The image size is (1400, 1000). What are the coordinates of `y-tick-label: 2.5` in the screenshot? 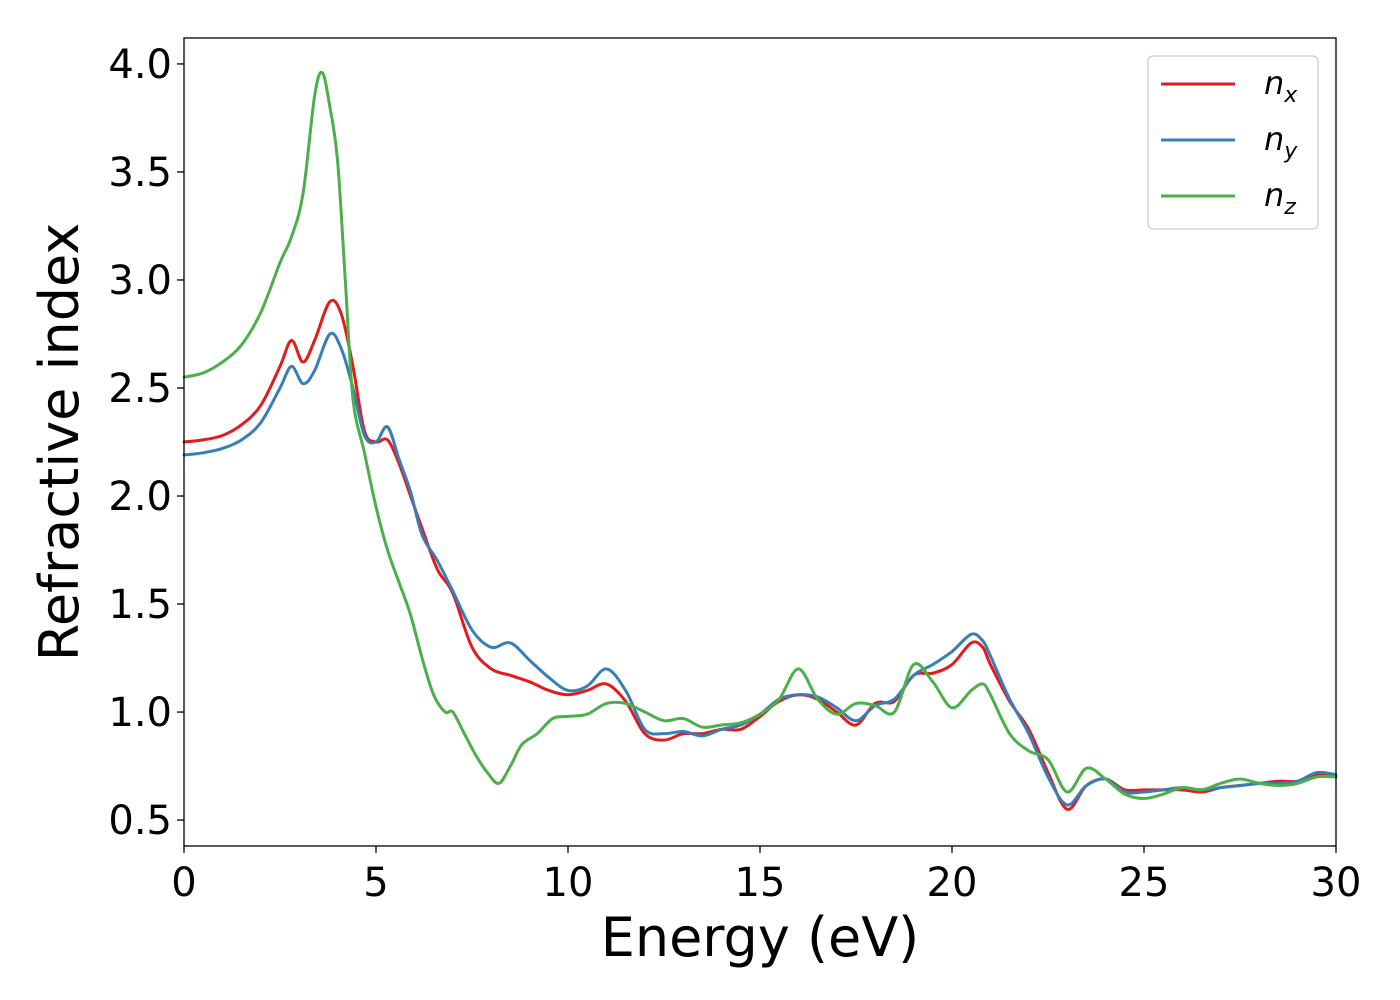 It's located at (140, 389).